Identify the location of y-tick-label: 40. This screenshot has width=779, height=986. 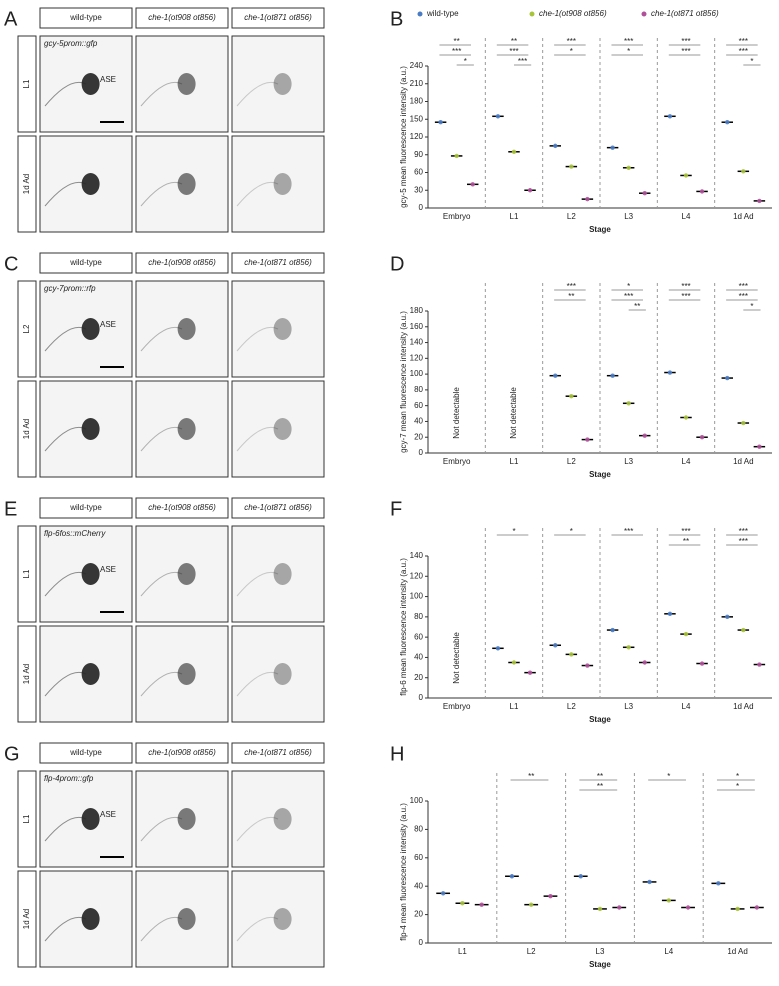
(418, 421).